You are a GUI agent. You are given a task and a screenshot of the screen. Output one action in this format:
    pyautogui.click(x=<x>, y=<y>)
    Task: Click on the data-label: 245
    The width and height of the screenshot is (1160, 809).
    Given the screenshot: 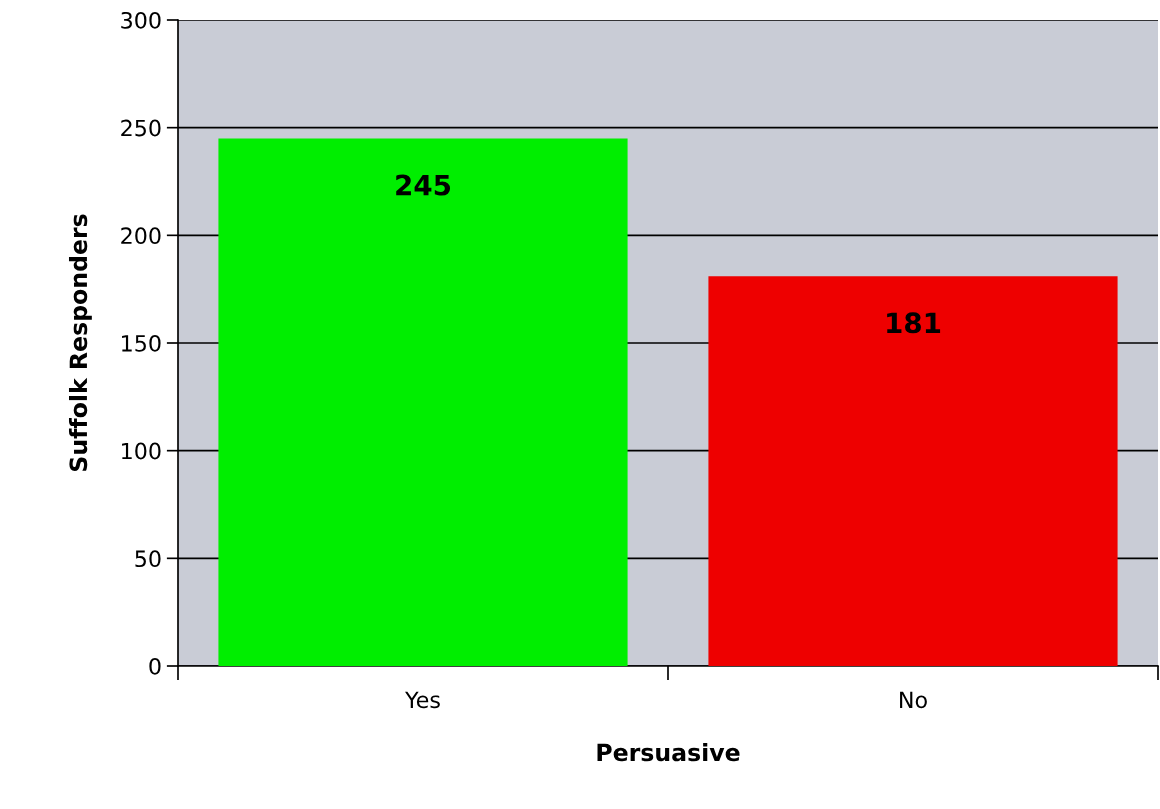 What is the action you would take?
    pyautogui.click(x=423, y=185)
    